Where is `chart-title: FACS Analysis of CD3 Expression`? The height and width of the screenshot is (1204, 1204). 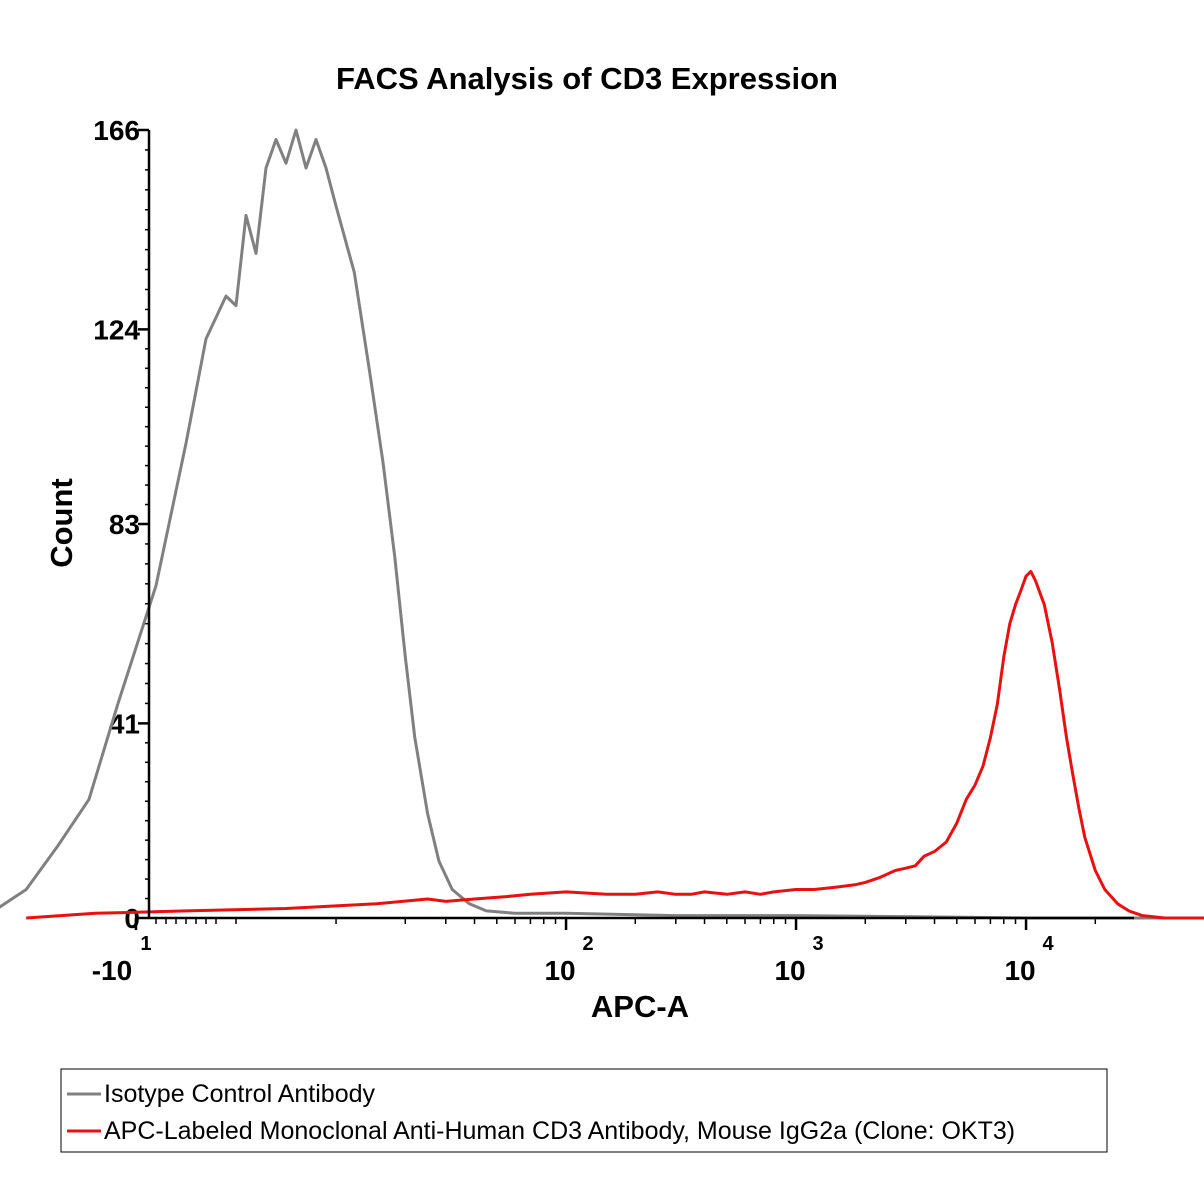 chart-title: FACS Analysis of CD3 Expression is located at coordinates (587, 78).